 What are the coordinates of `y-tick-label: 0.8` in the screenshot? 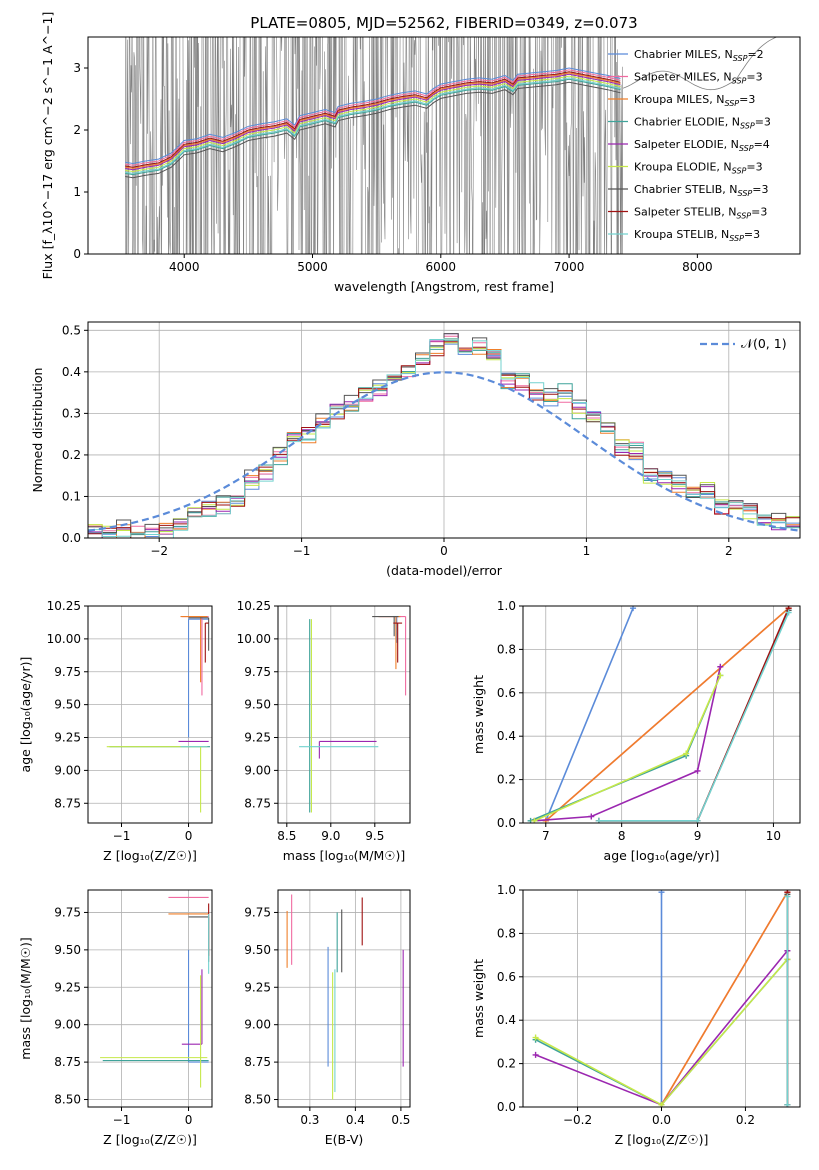 It's located at (506, 649).